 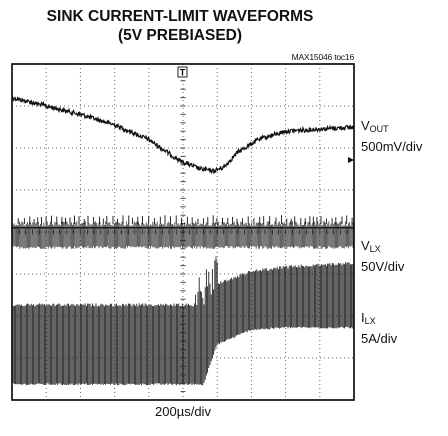 I want to click on vout-subscript: OUT, so click(x=379, y=129).